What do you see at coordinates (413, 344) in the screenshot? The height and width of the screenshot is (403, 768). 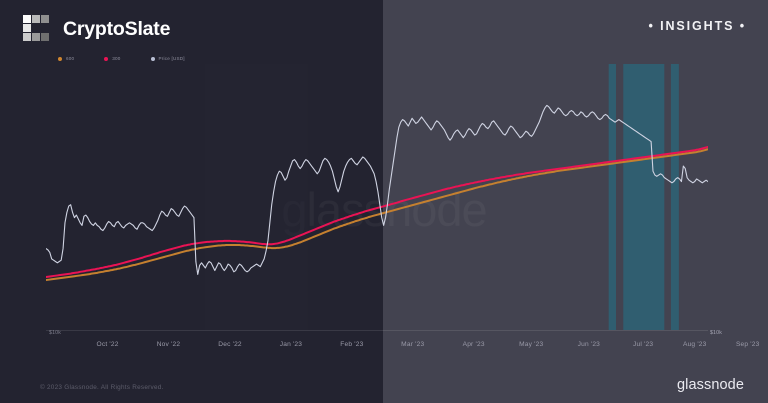 I see `x-tick-5: Mar '23` at bounding box center [413, 344].